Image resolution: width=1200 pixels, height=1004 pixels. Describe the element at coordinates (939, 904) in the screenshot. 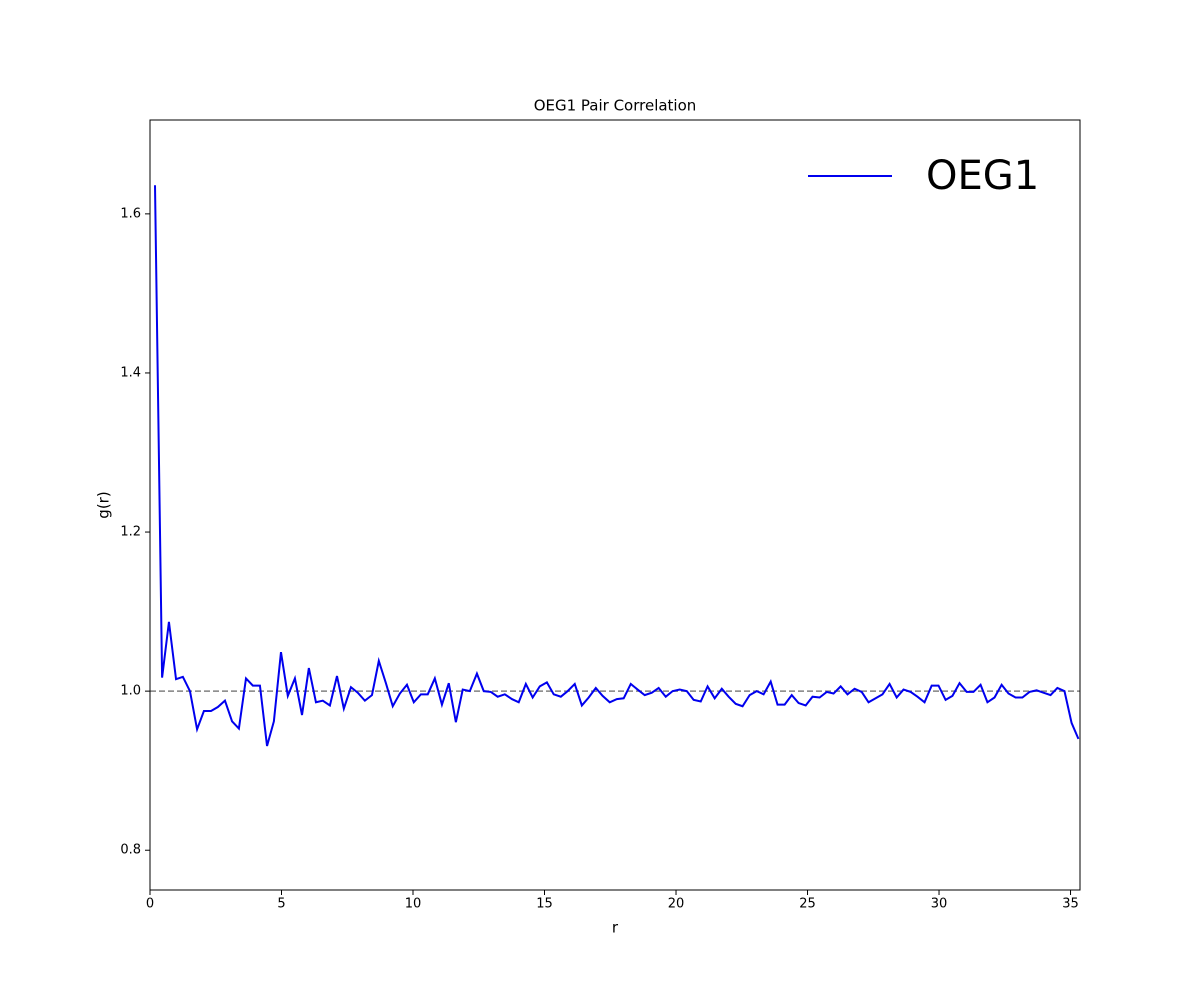

I see `x-tick-label: 30` at that location.